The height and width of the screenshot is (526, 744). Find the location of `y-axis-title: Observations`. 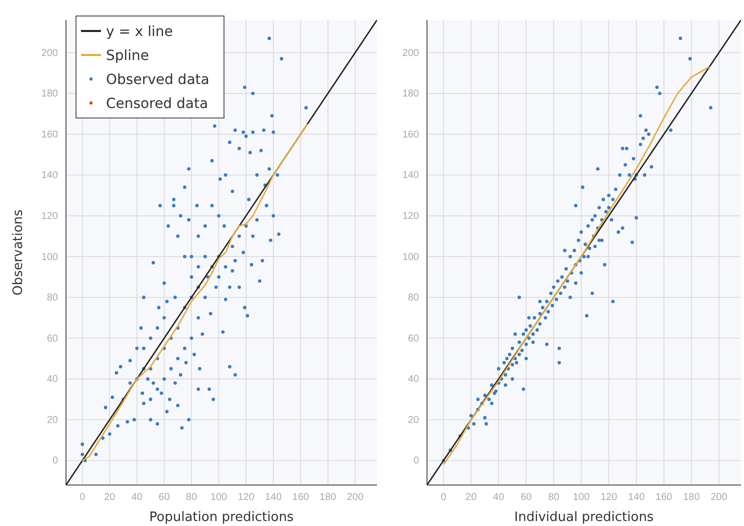

y-axis-title: Observations is located at coordinates (18, 252).